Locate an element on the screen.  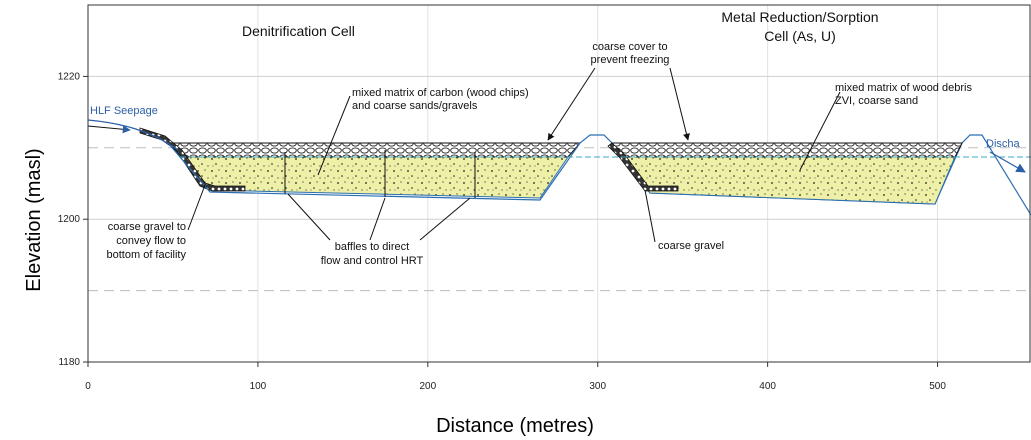
y-tick-label: 1180 is located at coordinates (69, 362).